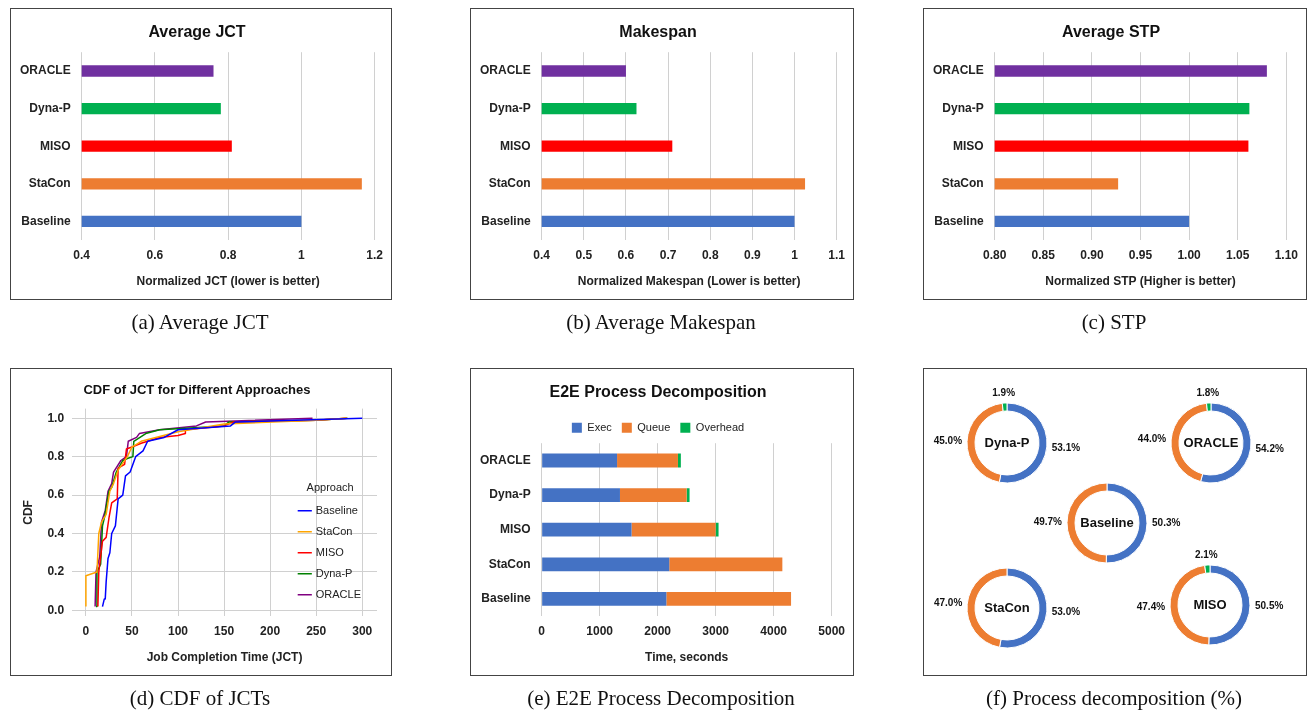  I want to click on data-label: 50.5%, so click(1269, 605).